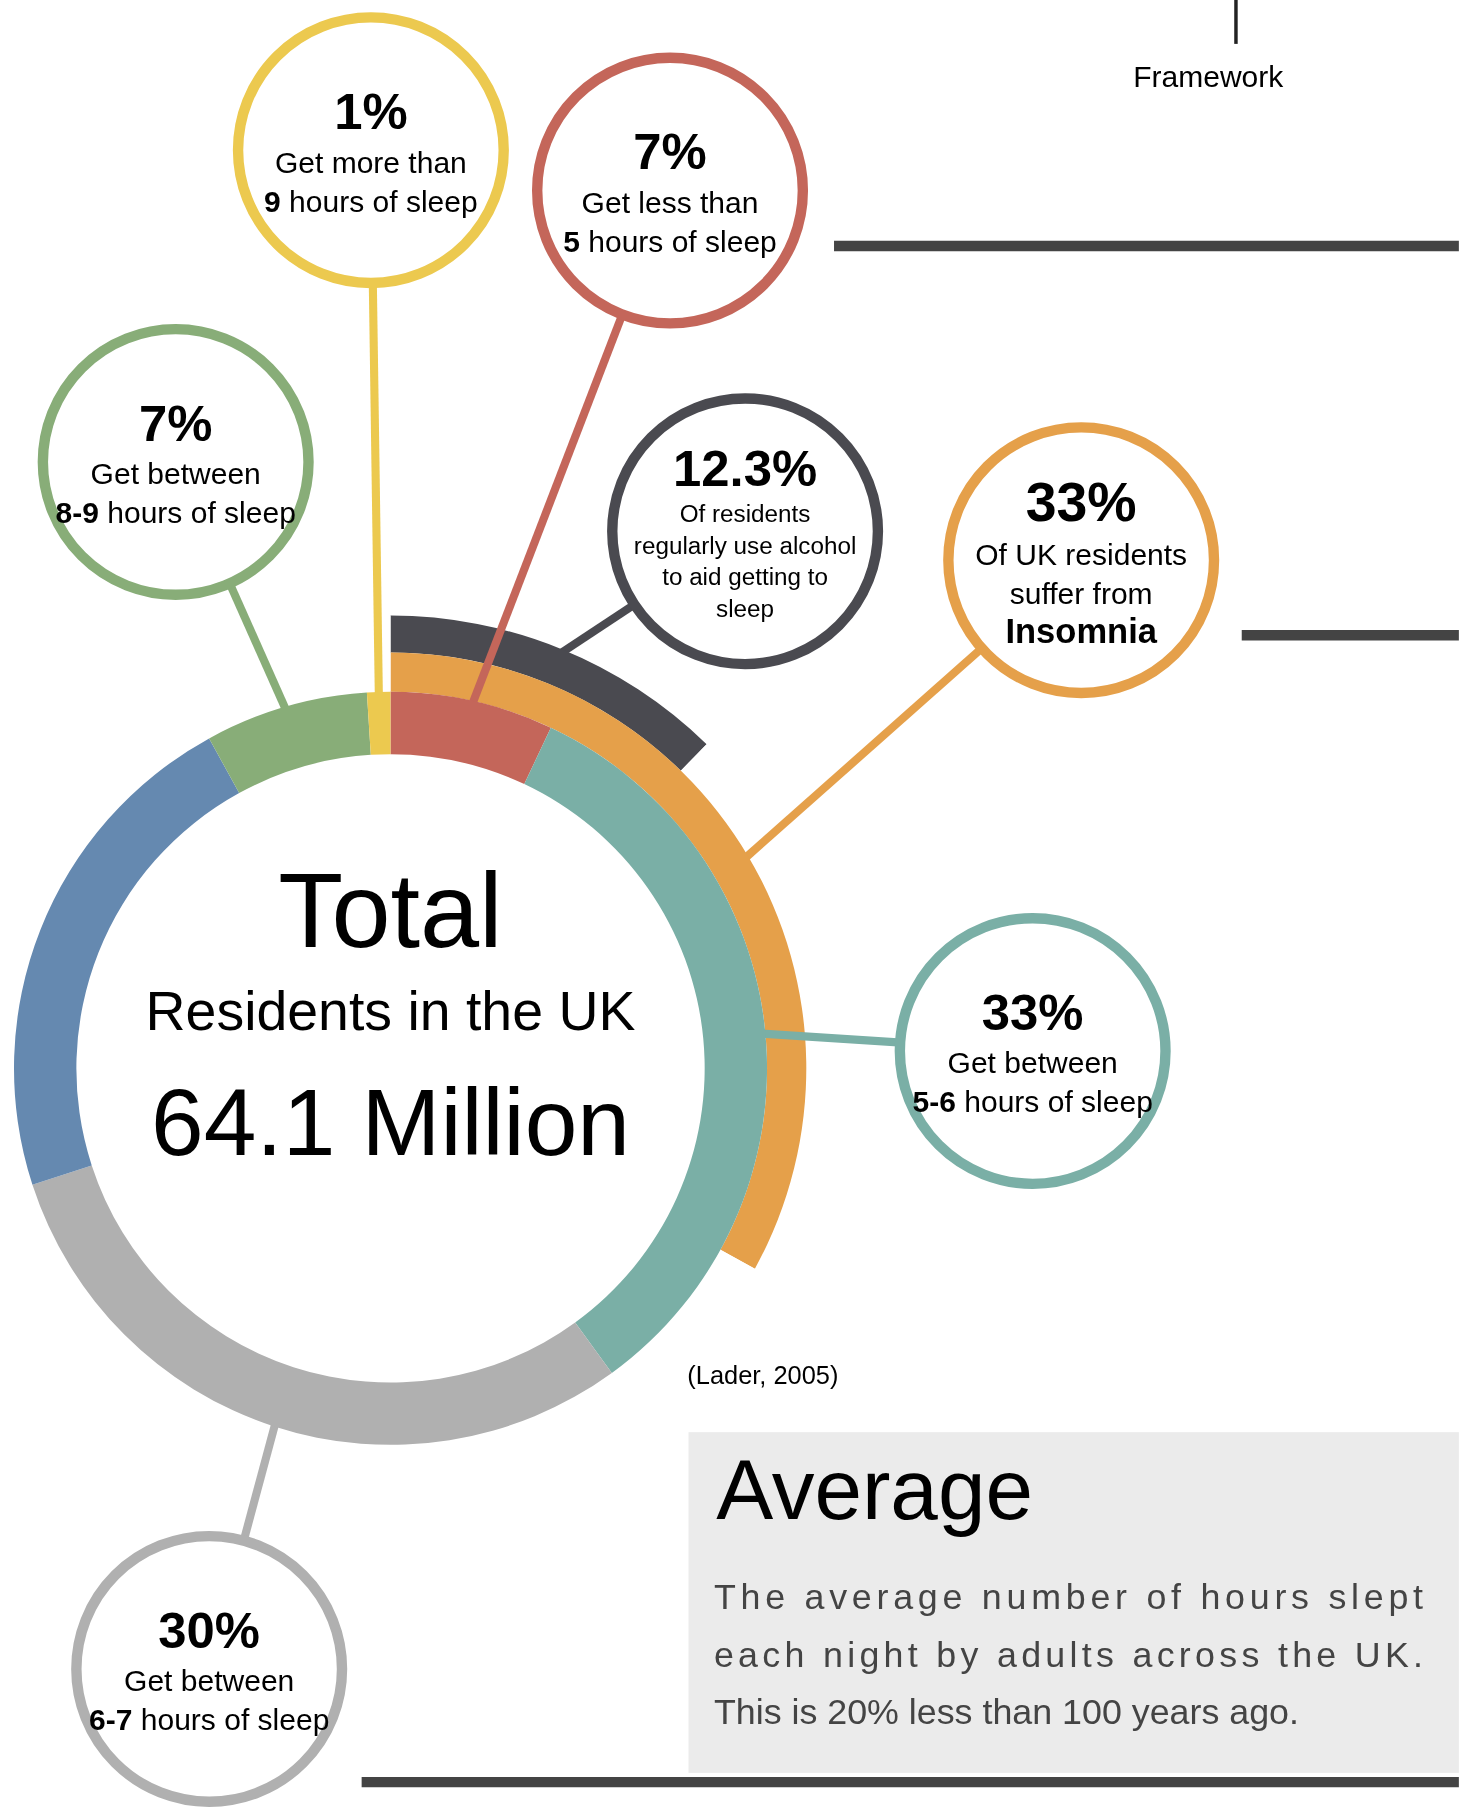  What do you see at coordinates (371, 111) in the screenshot?
I see `data-label: 1%` at bounding box center [371, 111].